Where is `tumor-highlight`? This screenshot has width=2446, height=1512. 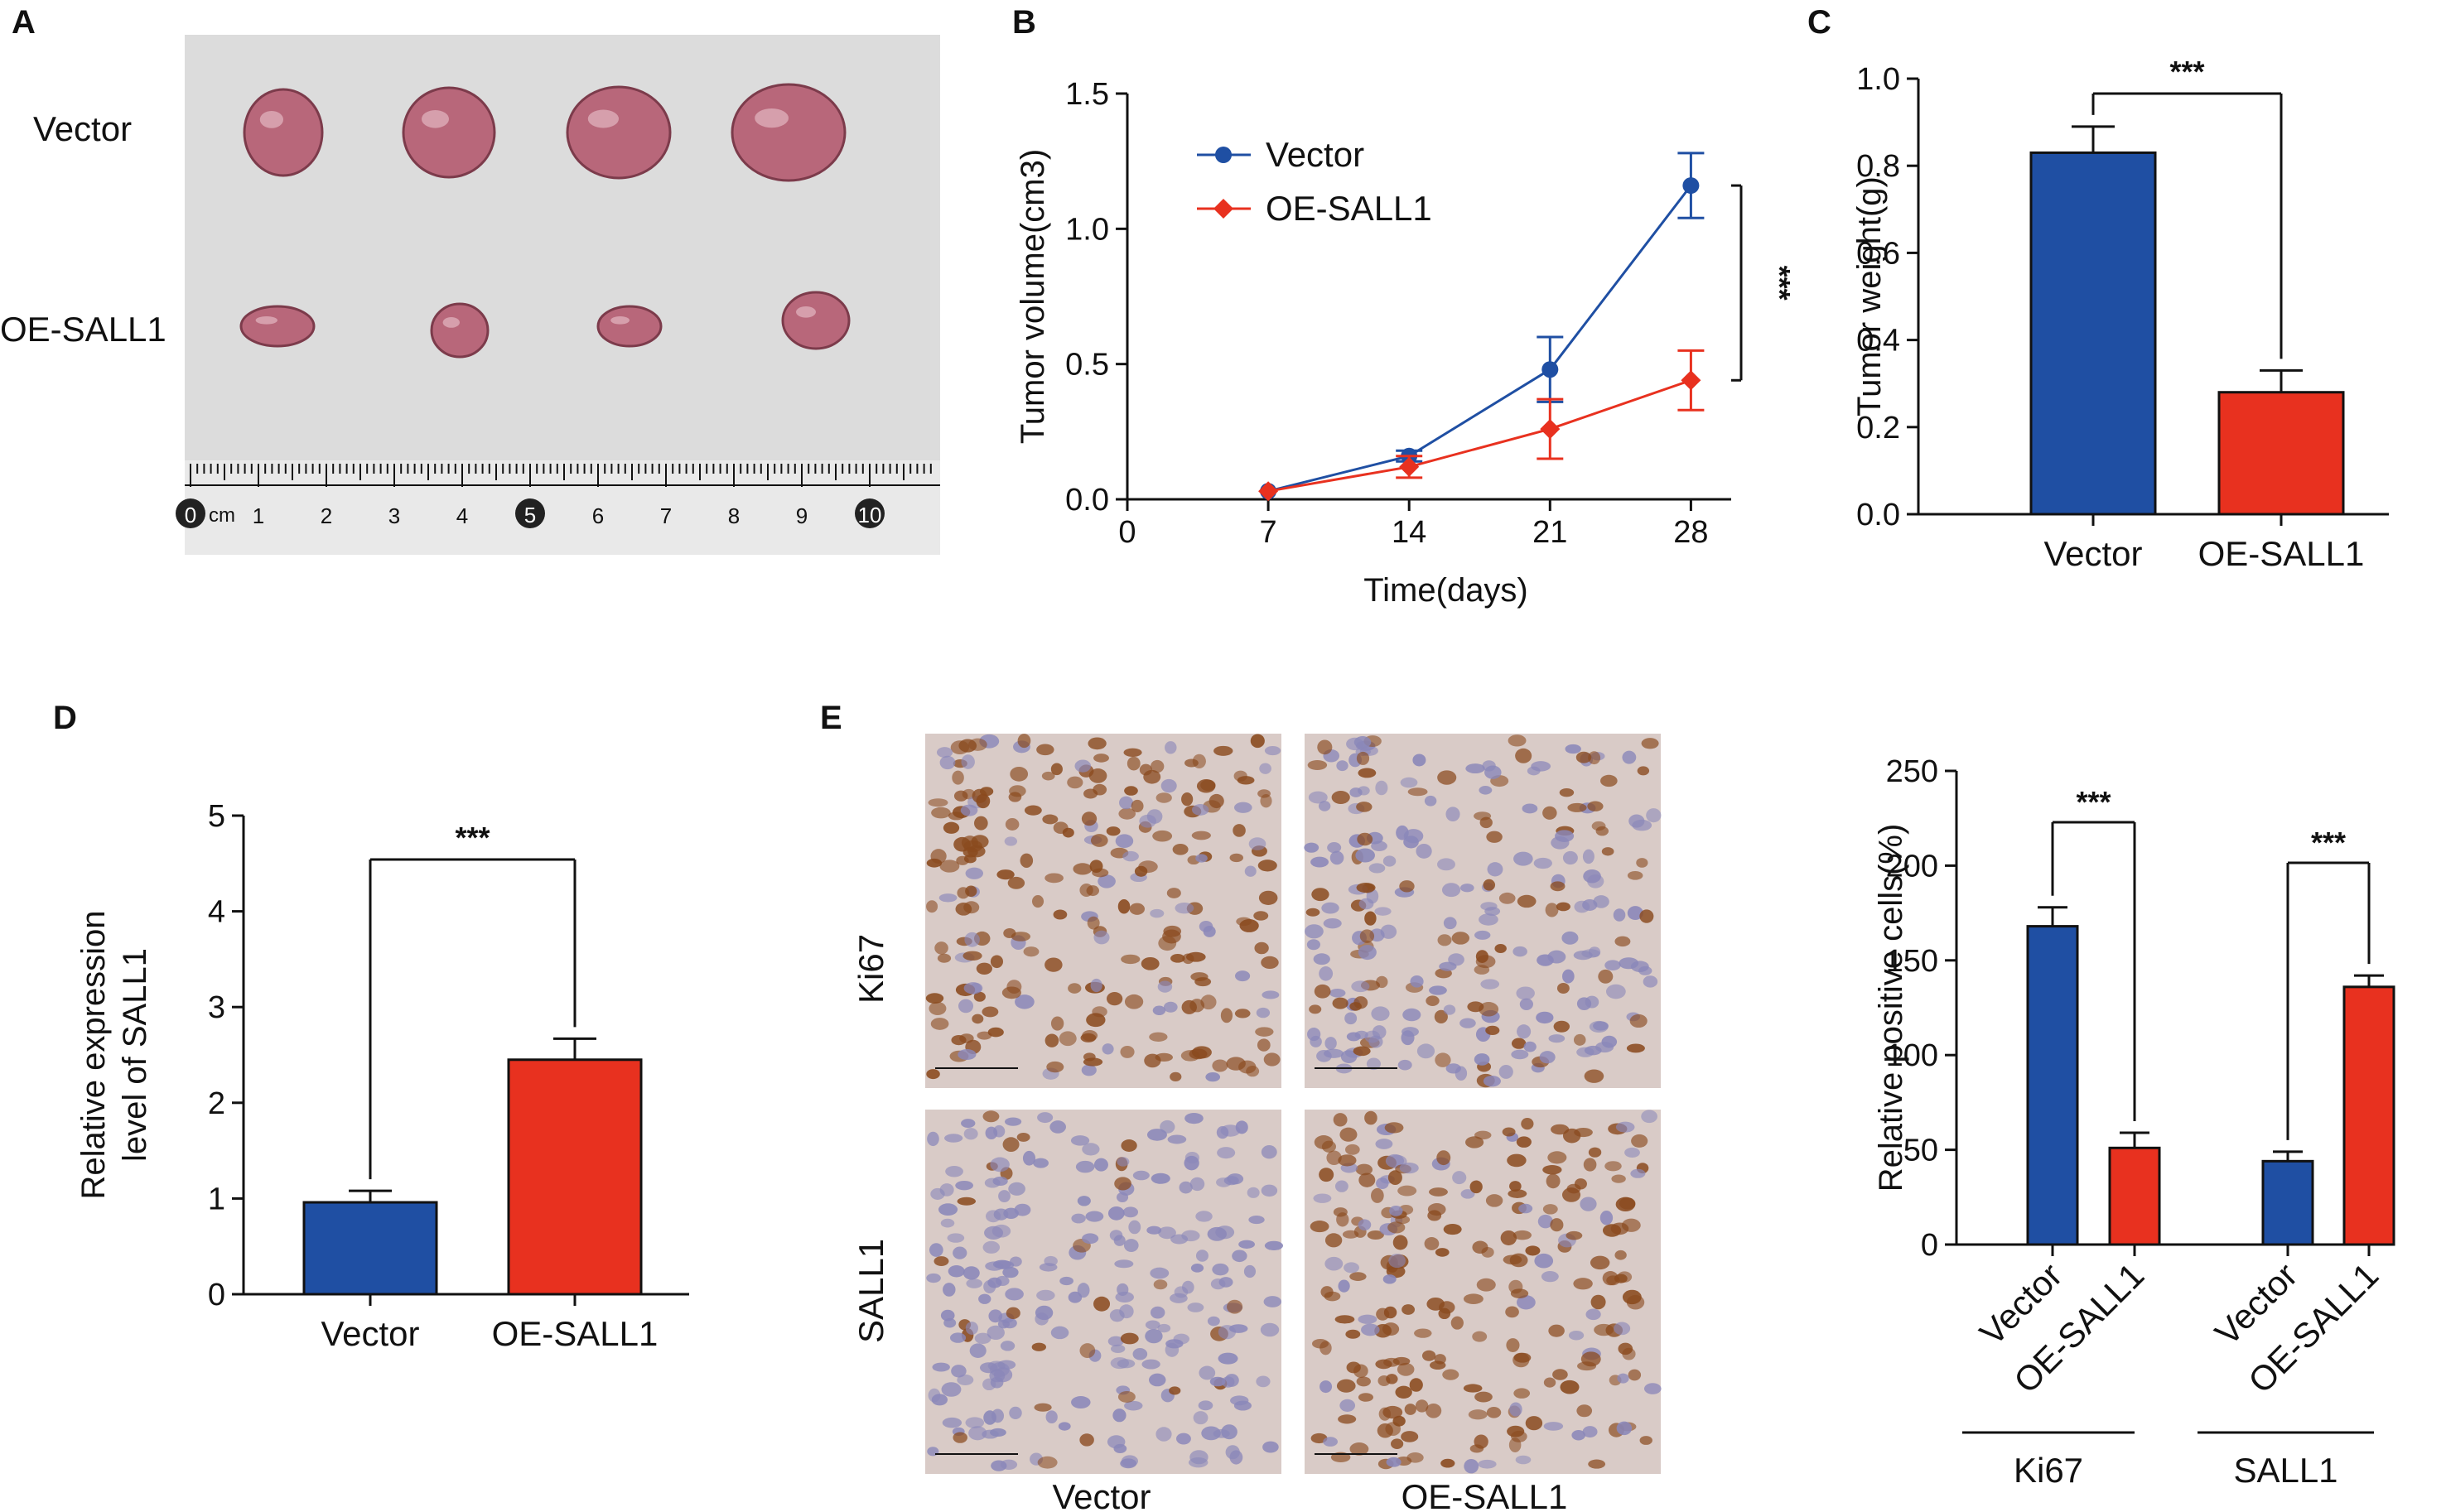 tumor-highlight is located at coordinates (806, 312).